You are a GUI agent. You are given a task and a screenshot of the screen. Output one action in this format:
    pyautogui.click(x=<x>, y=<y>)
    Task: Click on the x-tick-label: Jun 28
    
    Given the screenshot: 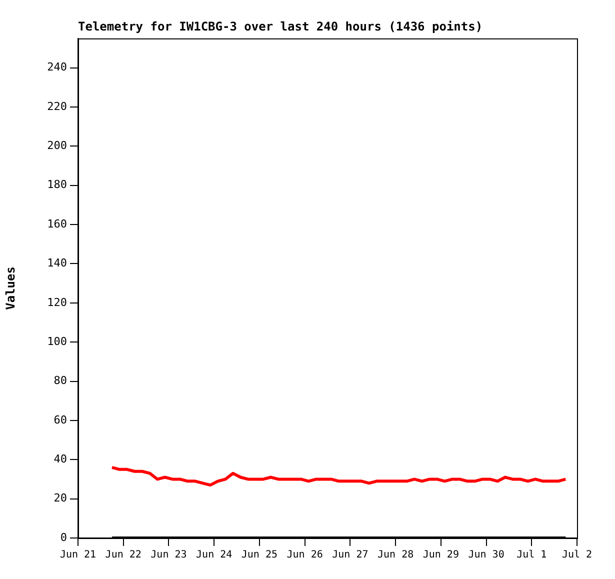 What is the action you would take?
    pyautogui.click(x=395, y=555)
    